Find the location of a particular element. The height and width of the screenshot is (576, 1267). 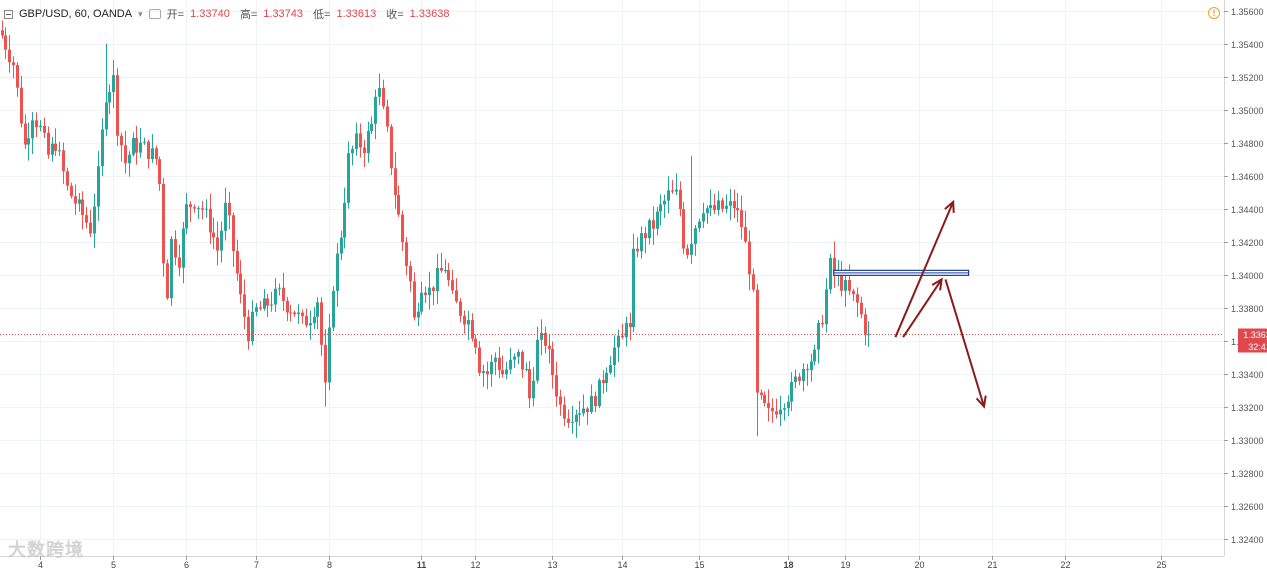

countdown-value: 32:41 is located at coordinates (1257, 347).